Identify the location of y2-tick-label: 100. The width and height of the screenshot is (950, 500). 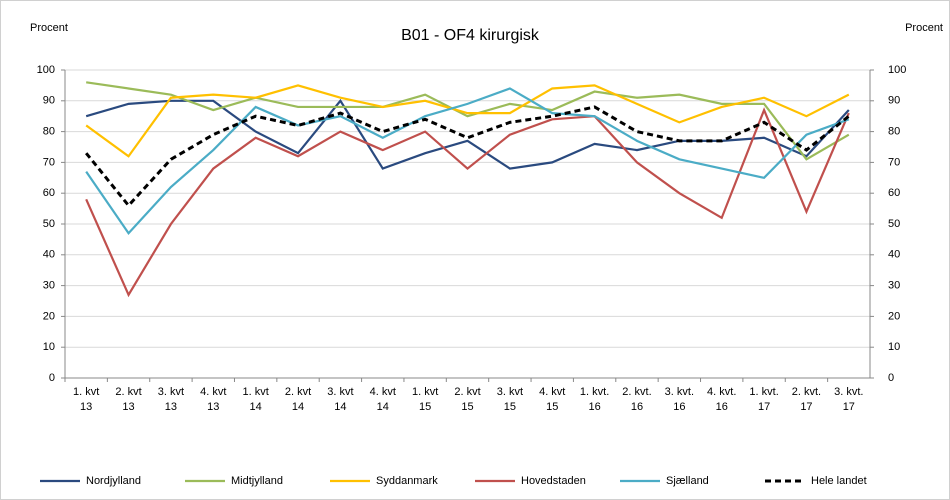
(897, 70).